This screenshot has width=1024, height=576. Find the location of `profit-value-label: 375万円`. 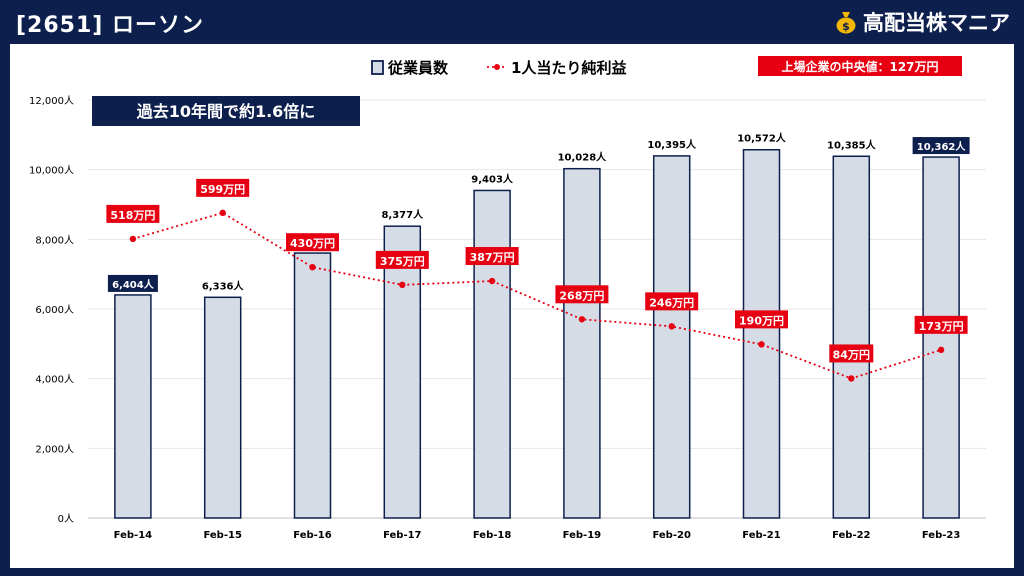

profit-value-label: 375万円 is located at coordinates (402, 261).